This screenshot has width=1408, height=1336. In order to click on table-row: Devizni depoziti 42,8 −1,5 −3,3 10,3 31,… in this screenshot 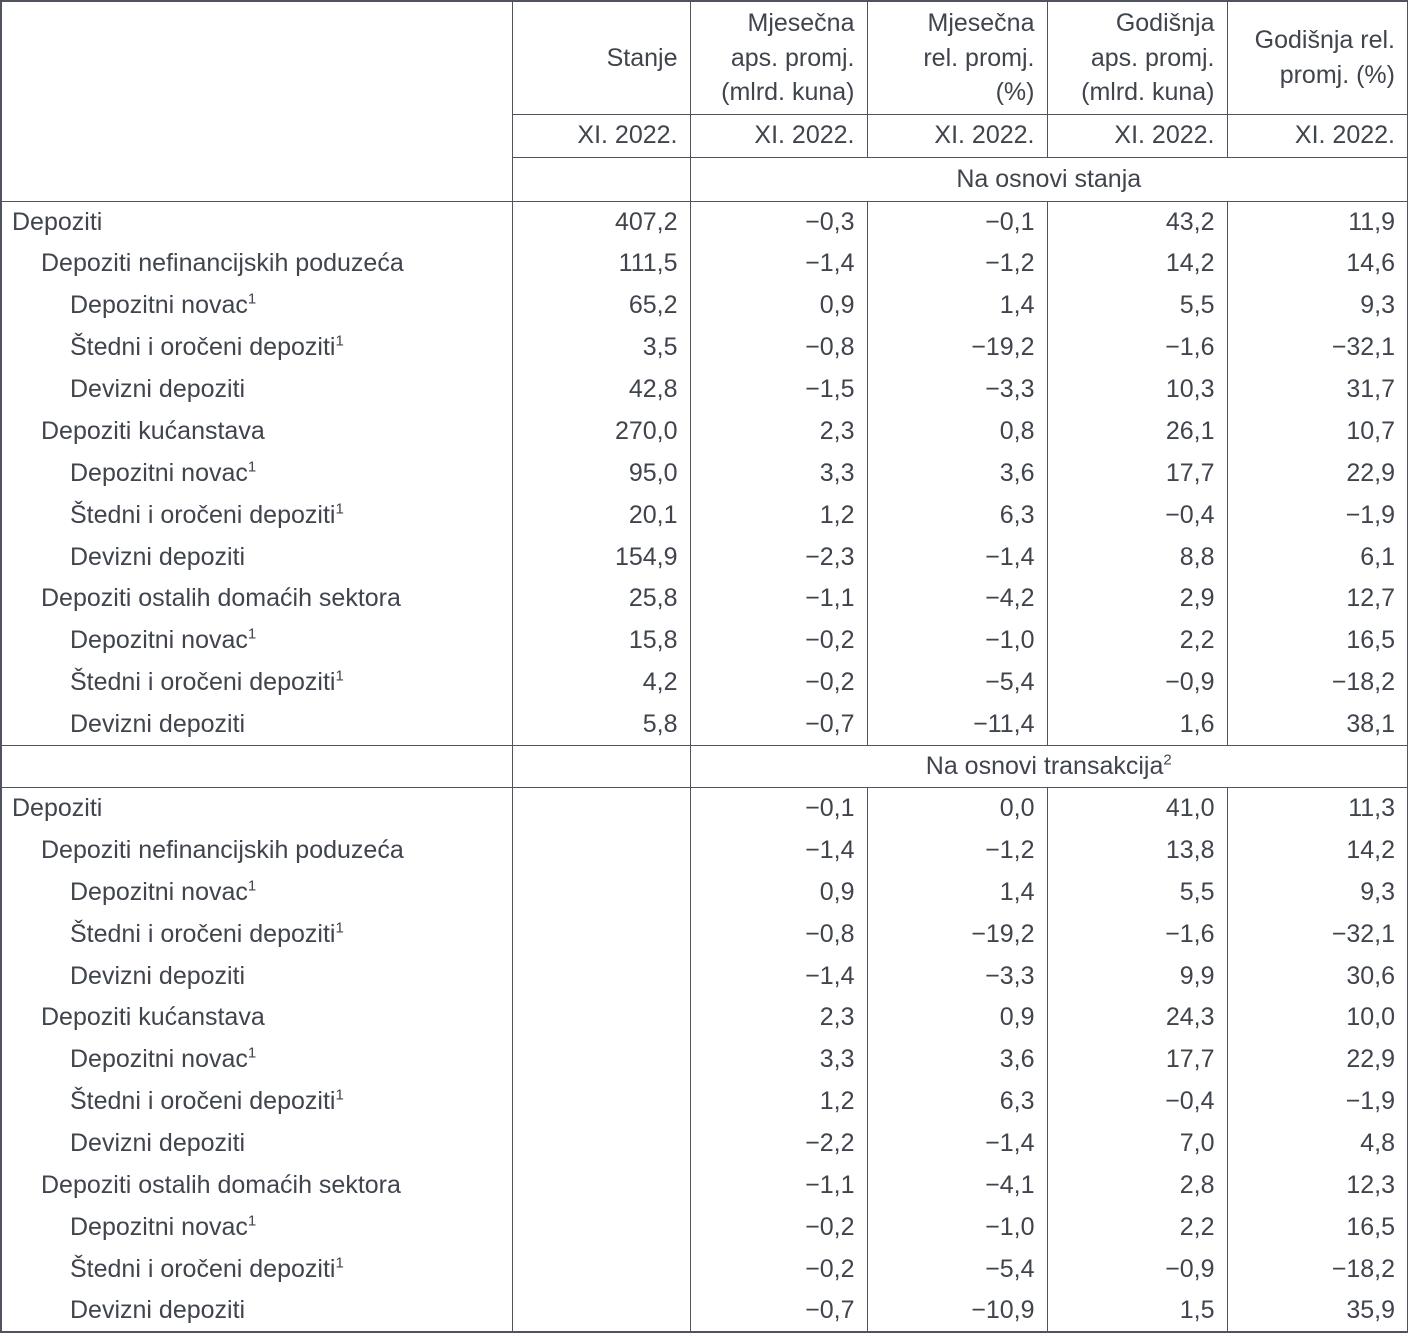, I will do `click(704, 389)`.